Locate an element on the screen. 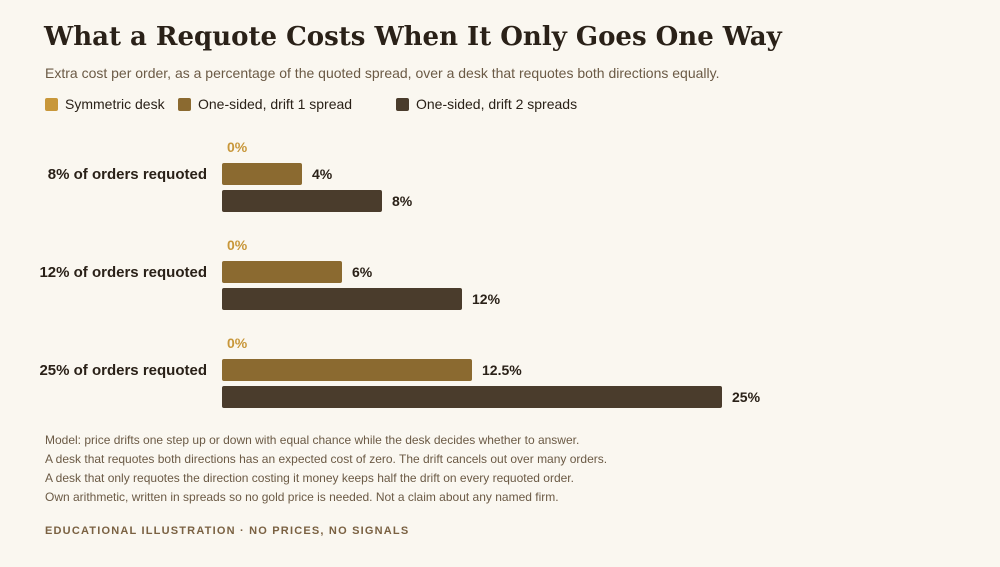  legend-swatch-symmetric is located at coordinates (51, 104).